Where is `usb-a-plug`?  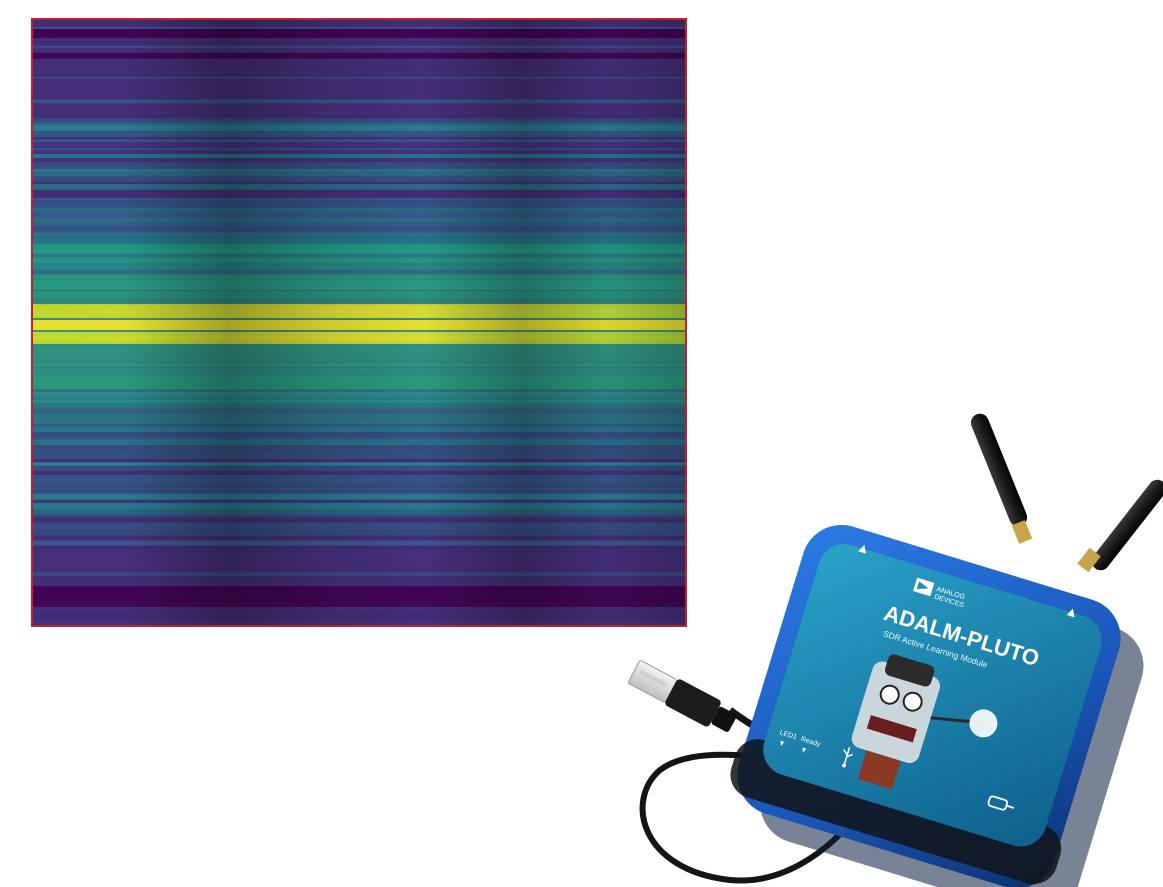 usb-a-plug is located at coordinates (682, 696).